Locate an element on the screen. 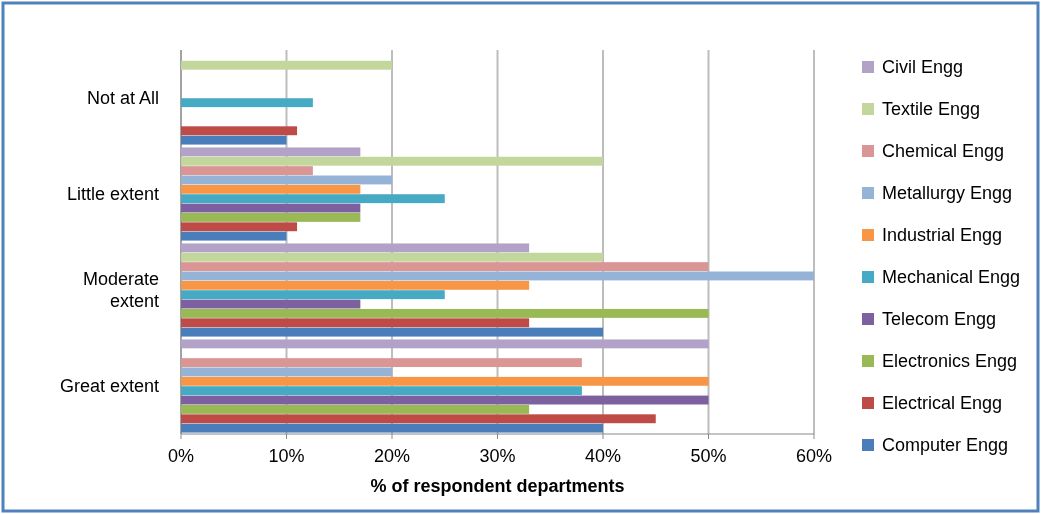 Image resolution: width=1041 pixels, height=514 pixels. x-tick-label: 30% is located at coordinates (497, 456).